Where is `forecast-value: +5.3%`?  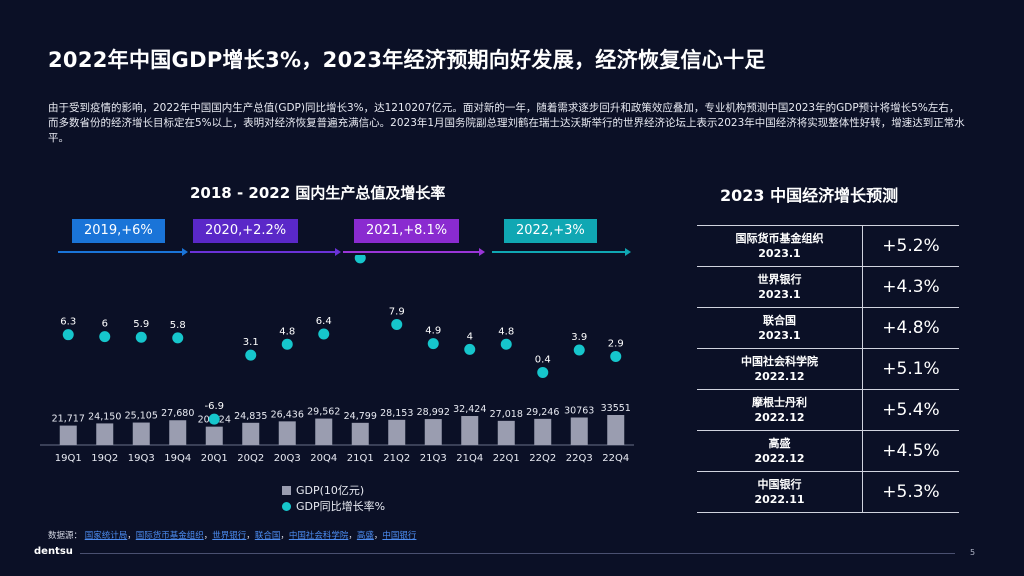
forecast-value: +5.3% is located at coordinates (910, 492).